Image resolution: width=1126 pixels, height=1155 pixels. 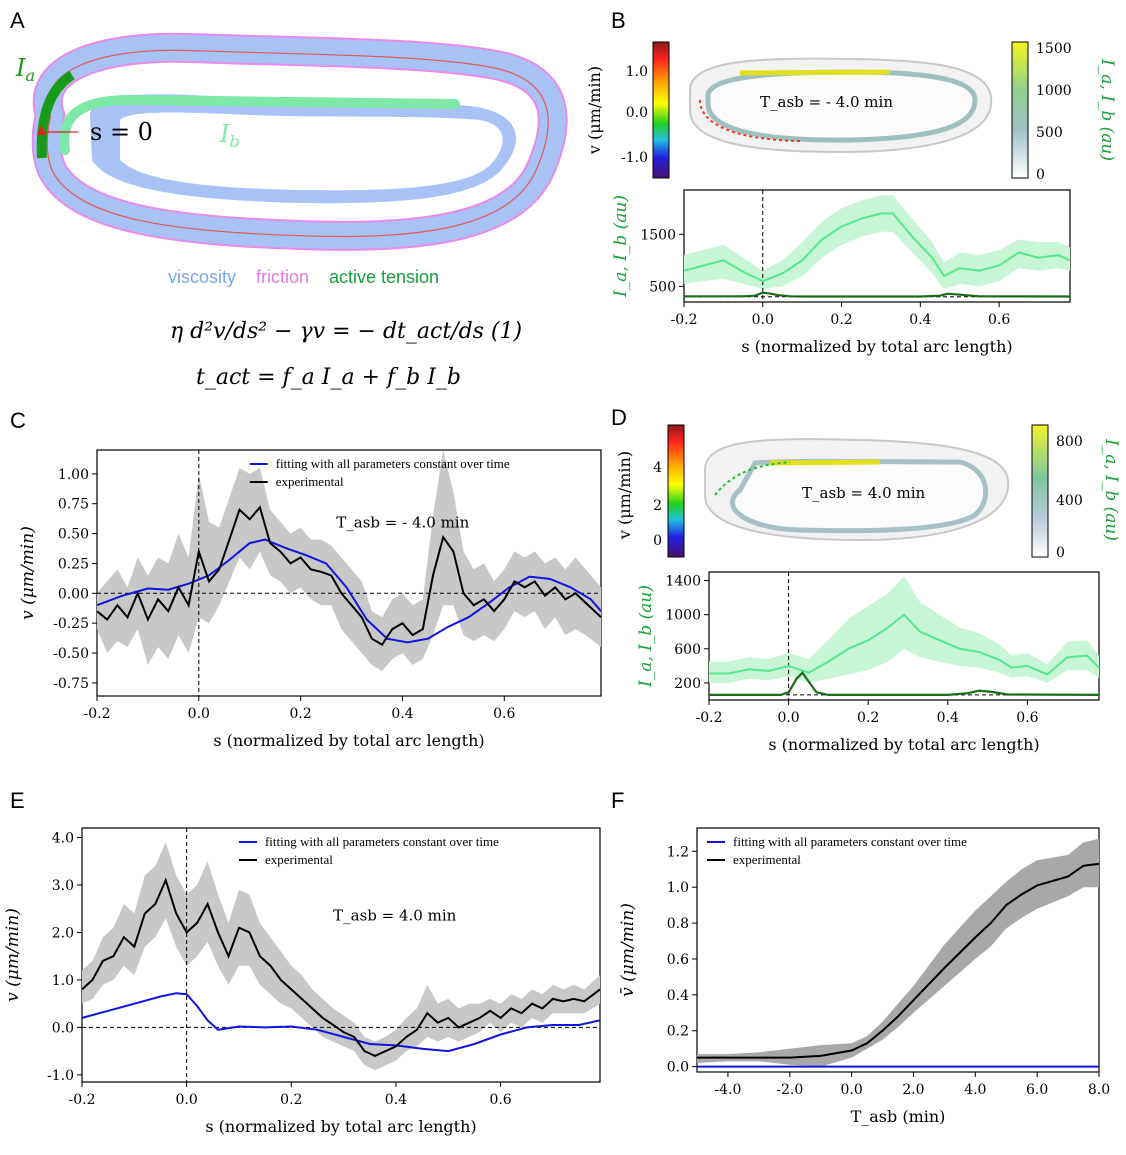 What do you see at coordinates (402, 523) in the screenshot?
I see `time-annotation: T_asb = - 4.0 min` at bounding box center [402, 523].